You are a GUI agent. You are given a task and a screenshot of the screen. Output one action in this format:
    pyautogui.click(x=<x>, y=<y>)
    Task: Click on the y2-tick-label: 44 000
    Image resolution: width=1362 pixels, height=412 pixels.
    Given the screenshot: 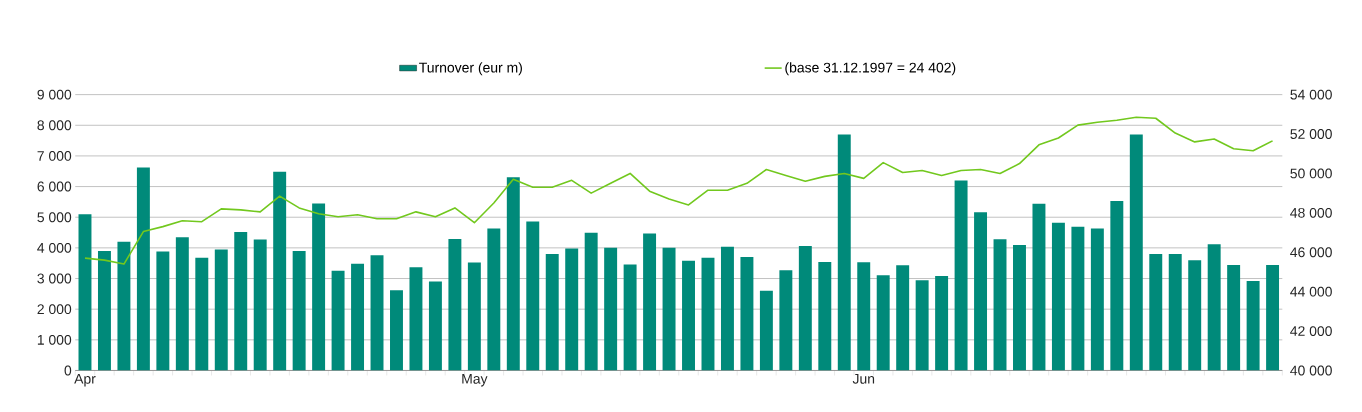 What is the action you would take?
    pyautogui.click(x=1311, y=291)
    